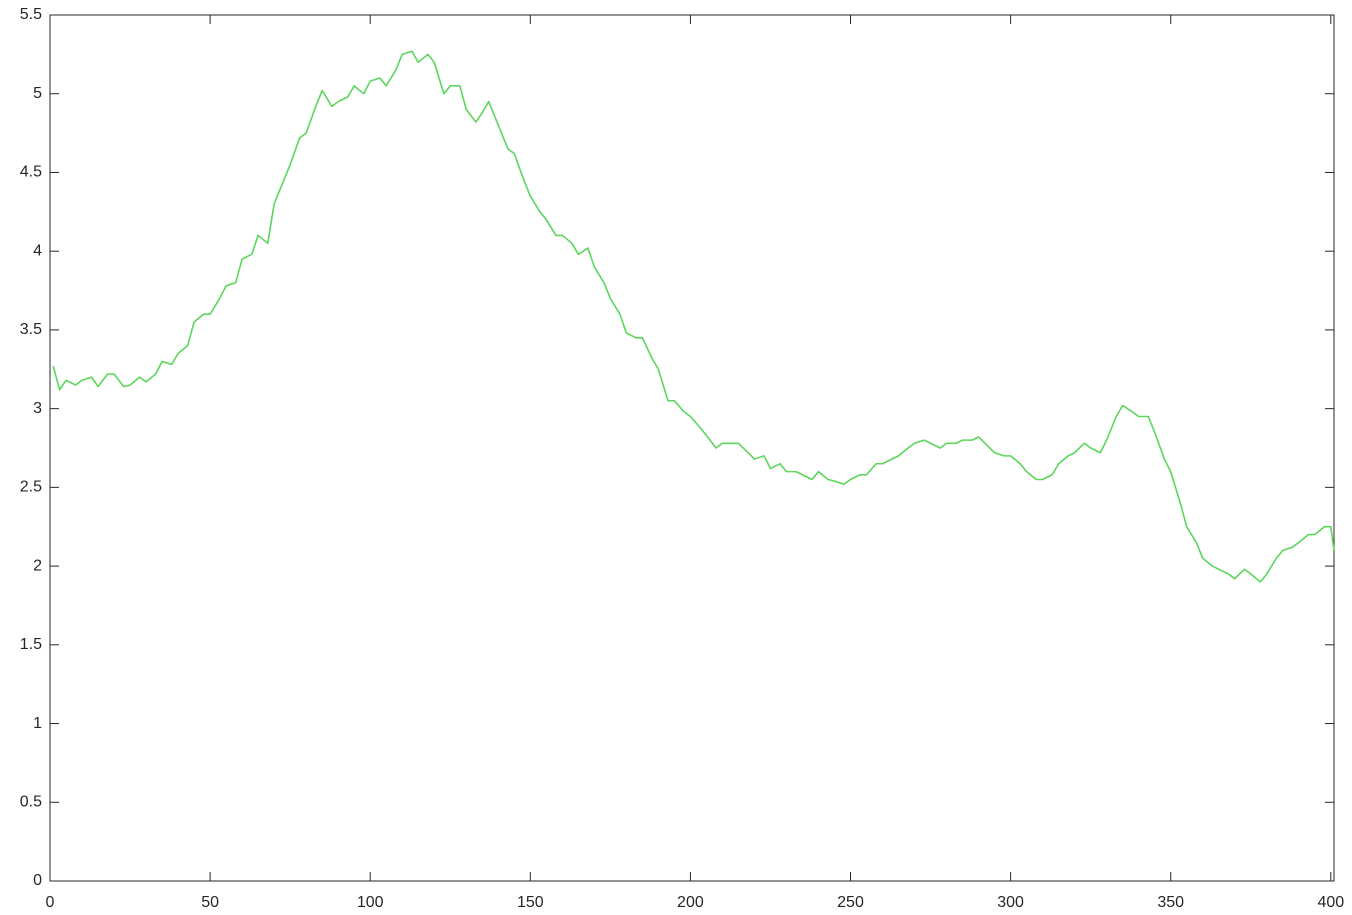  Describe the element at coordinates (31, 172) in the screenshot. I see `y-tick-label: 4.5` at that location.